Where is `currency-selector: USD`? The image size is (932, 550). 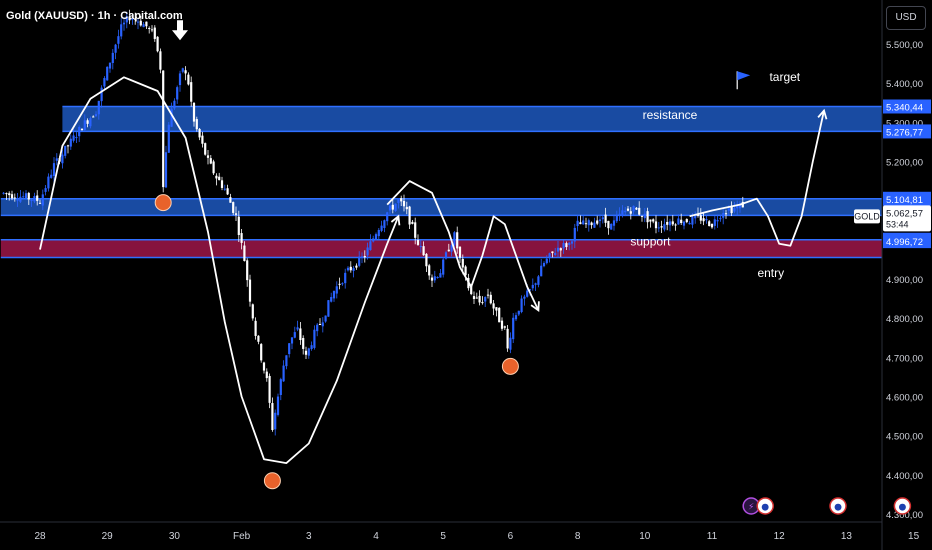 currency-selector: USD is located at coordinates (906, 18).